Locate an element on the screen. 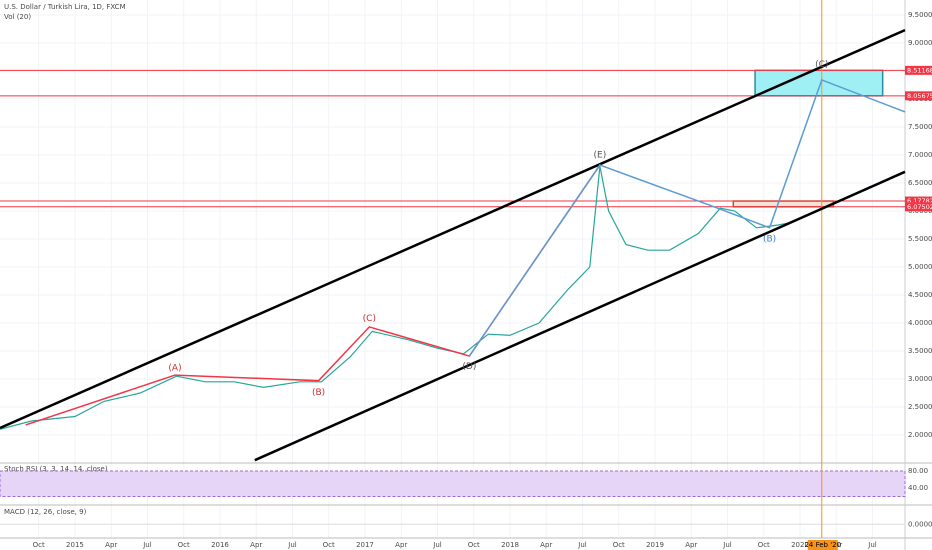 Image resolution: width=932 pixels, height=550 pixels. indicator-label: Vol (20) is located at coordinates (17, 17).